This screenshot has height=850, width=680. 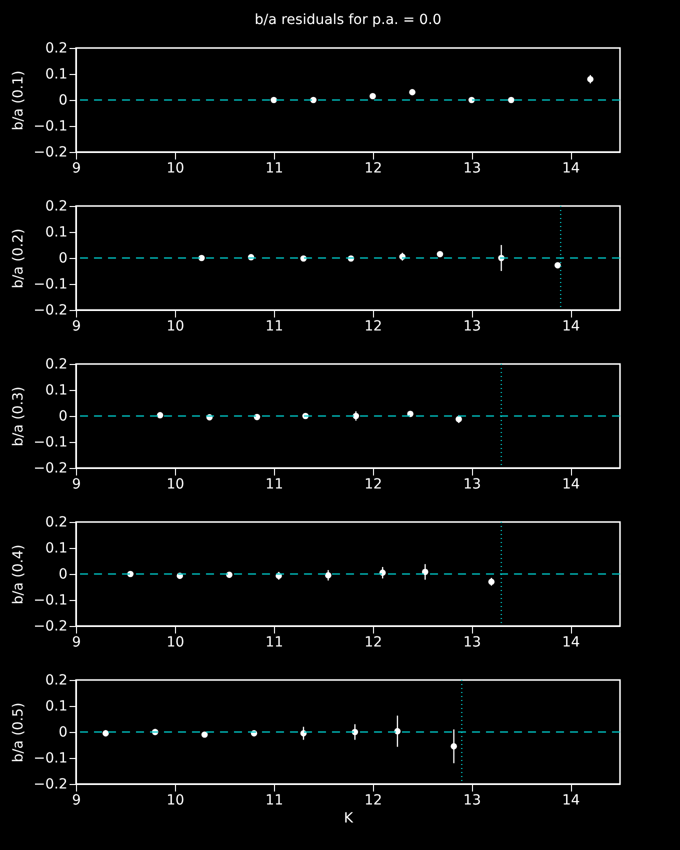 What do you see at coordinates (349, 818) in the screenshot?
I see `x-axis-title: K` at bounding box center [349, 818].